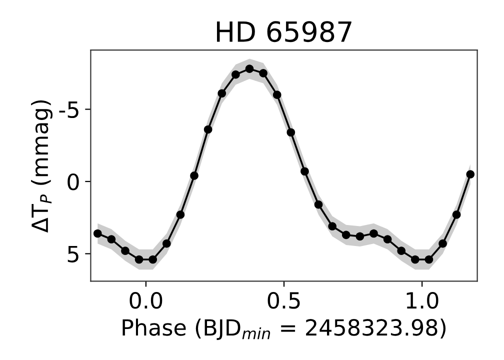  What do you see at coordinates (284, 31) in the screenshot?
I see `chart-title: HD 65987` at bounding box center [284, 31].